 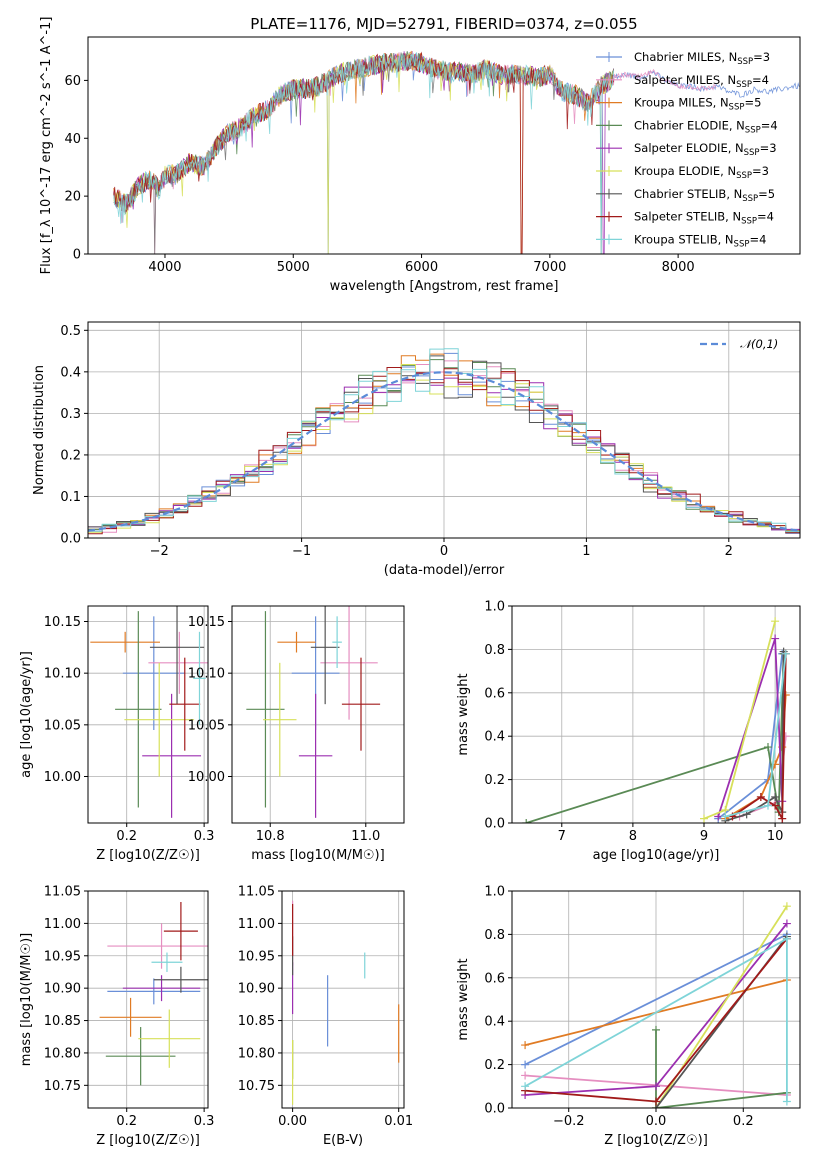 I want to click on x-tick-label: 0.3, so click(x=204, y=1121).